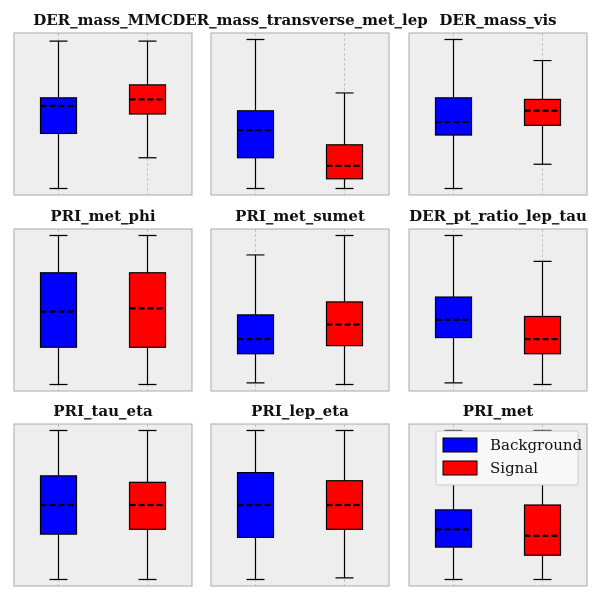 Image resolution: width=600 pixels, height=600 pixels. I want to click on panel-title: PRI_met_sumet, so click(300, 216).